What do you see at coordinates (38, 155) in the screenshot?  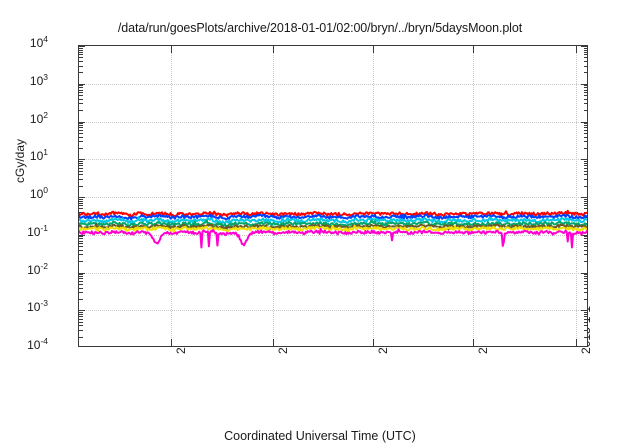 I see `y-axis-tick-label: 10¹` at bounding box center [38, 155].